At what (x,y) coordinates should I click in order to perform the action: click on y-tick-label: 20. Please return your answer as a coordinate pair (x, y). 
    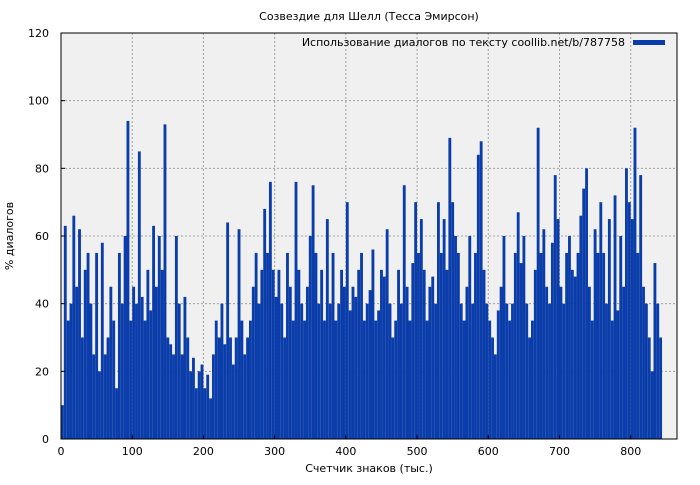
    Looking at the image, I should click on (42, 371).